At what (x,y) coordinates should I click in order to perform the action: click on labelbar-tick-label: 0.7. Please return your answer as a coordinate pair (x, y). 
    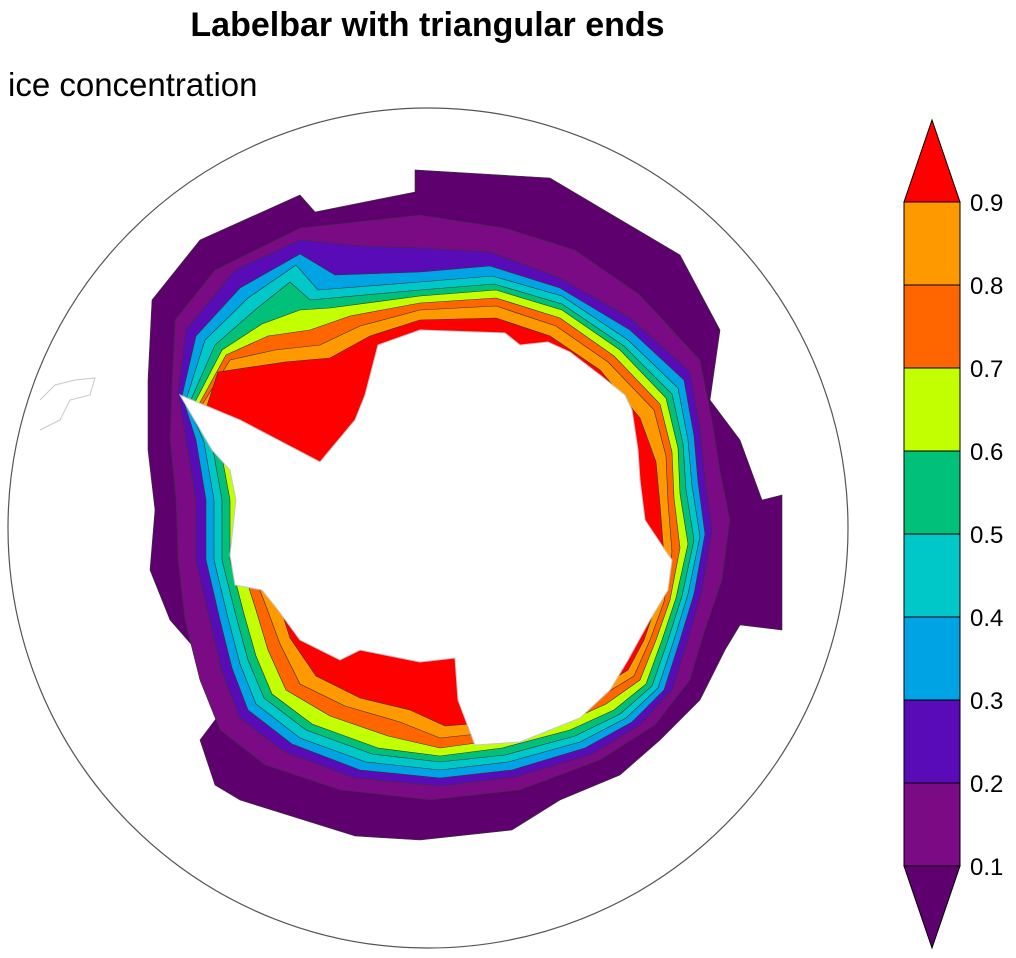
    Looking at the image, I should click on (986, 369).